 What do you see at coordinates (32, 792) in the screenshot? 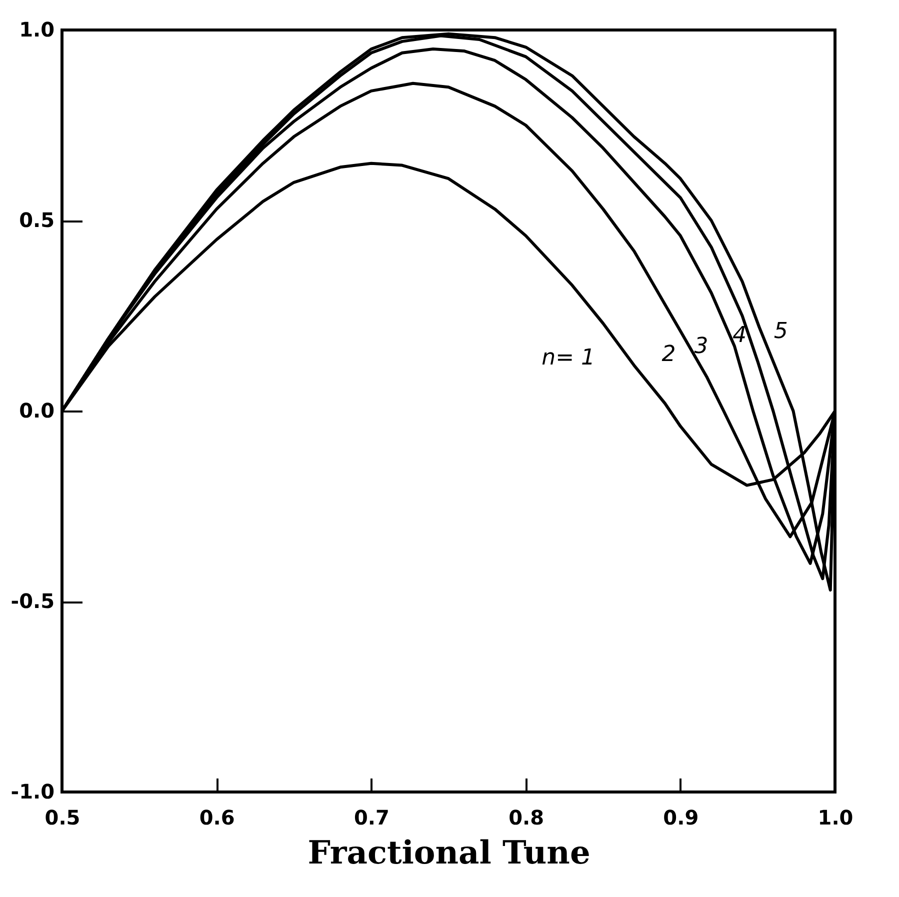
I see `y-tick-label: -1.0` at bounding box center [32, 792].